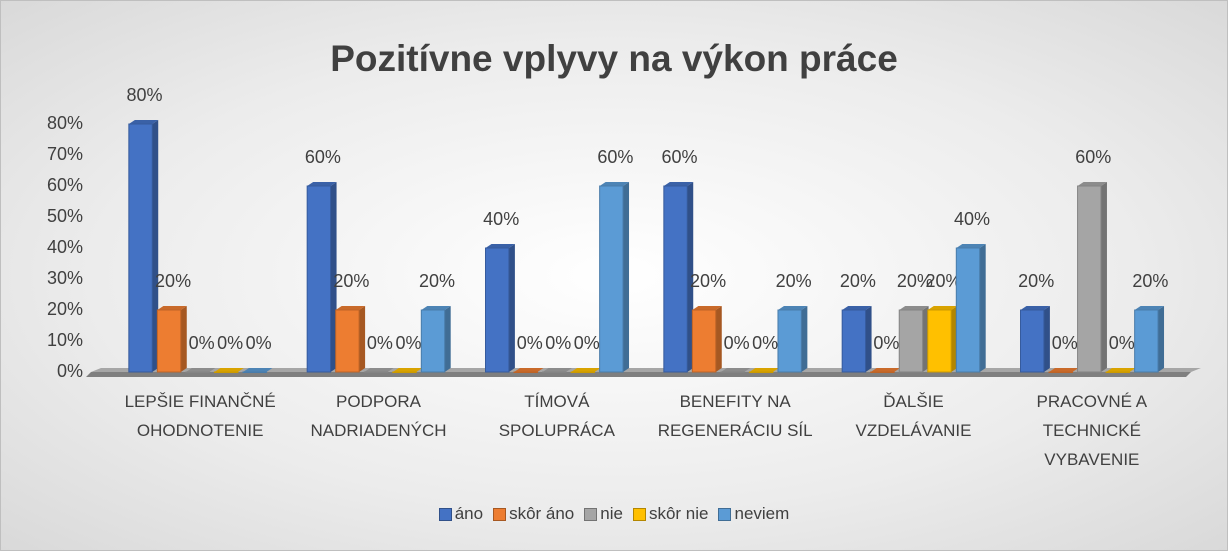 This screenshot has width=1228, height=551. I want to click on y-tick-label: 70%, so click(65, 154).